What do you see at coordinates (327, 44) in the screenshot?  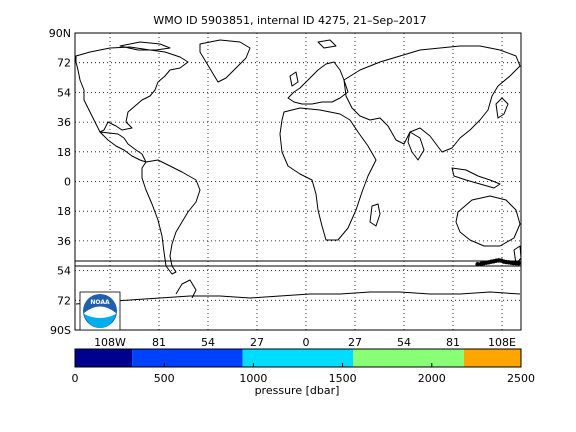 I see `coast-svalbard` at bounding box center [327, 44].